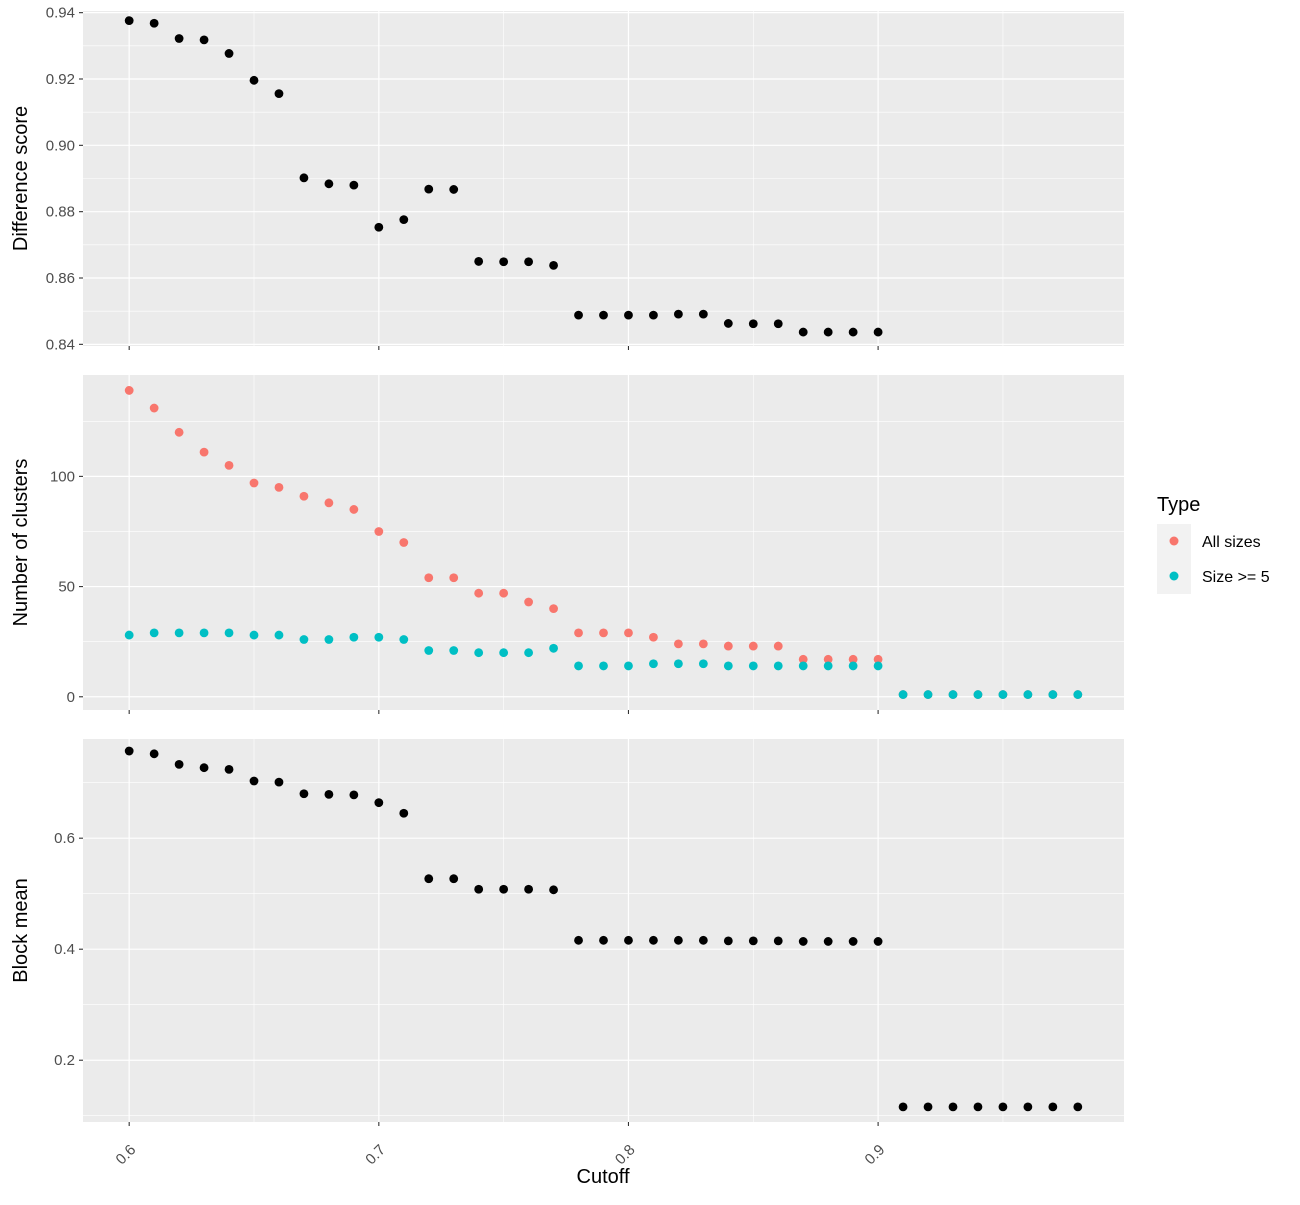 Image resolution: width=1300 pixels, height=1205 pixels. What do you see at coordinates (126, 1154) in the screenshot?
I see `x-tick-label: 0.6` at bounding box center [126, 1154].